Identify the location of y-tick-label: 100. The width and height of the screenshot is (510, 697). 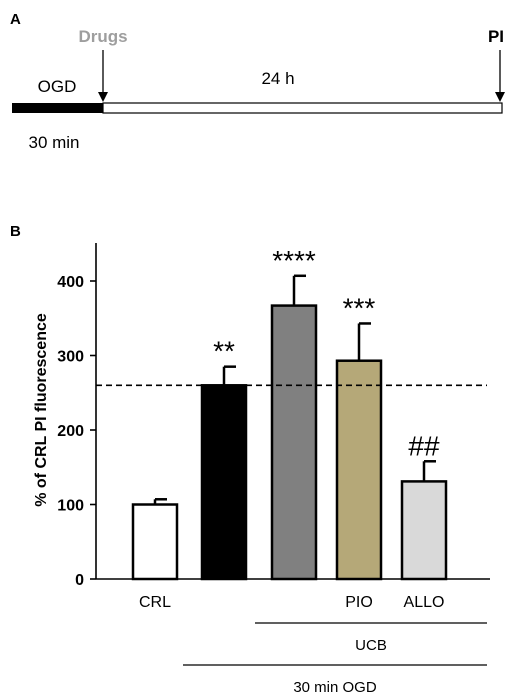
(70, 506).